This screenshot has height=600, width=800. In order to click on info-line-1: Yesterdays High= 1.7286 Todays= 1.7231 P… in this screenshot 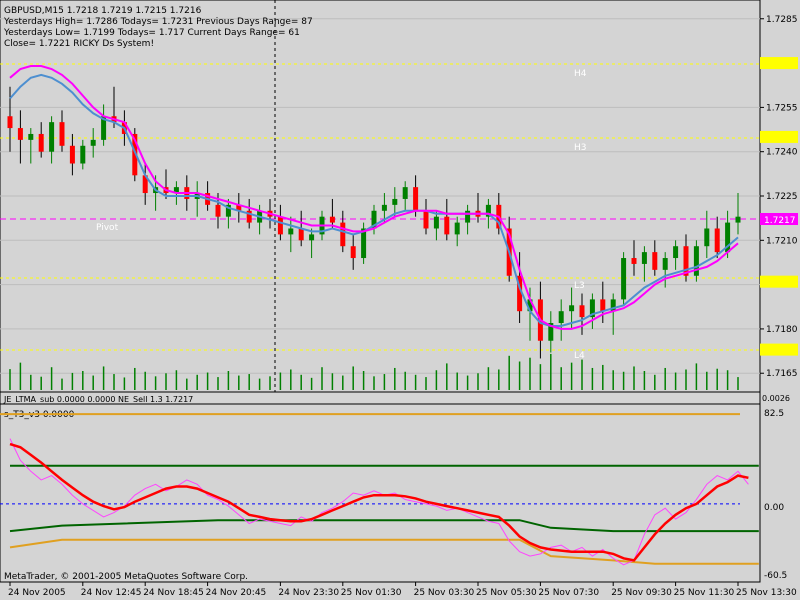, I will do `click(158, 22)`.